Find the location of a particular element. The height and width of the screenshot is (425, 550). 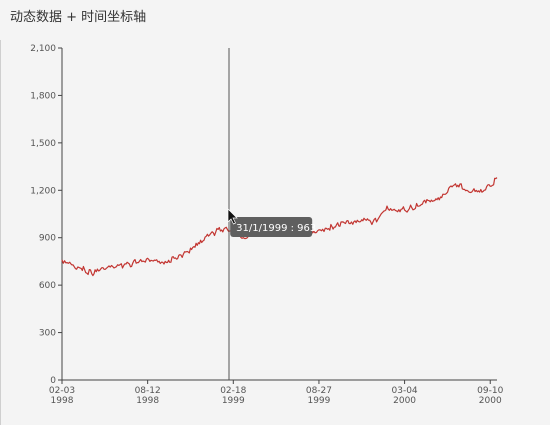

x-tick-label: 08-27 is located at coordinates (319, 391).